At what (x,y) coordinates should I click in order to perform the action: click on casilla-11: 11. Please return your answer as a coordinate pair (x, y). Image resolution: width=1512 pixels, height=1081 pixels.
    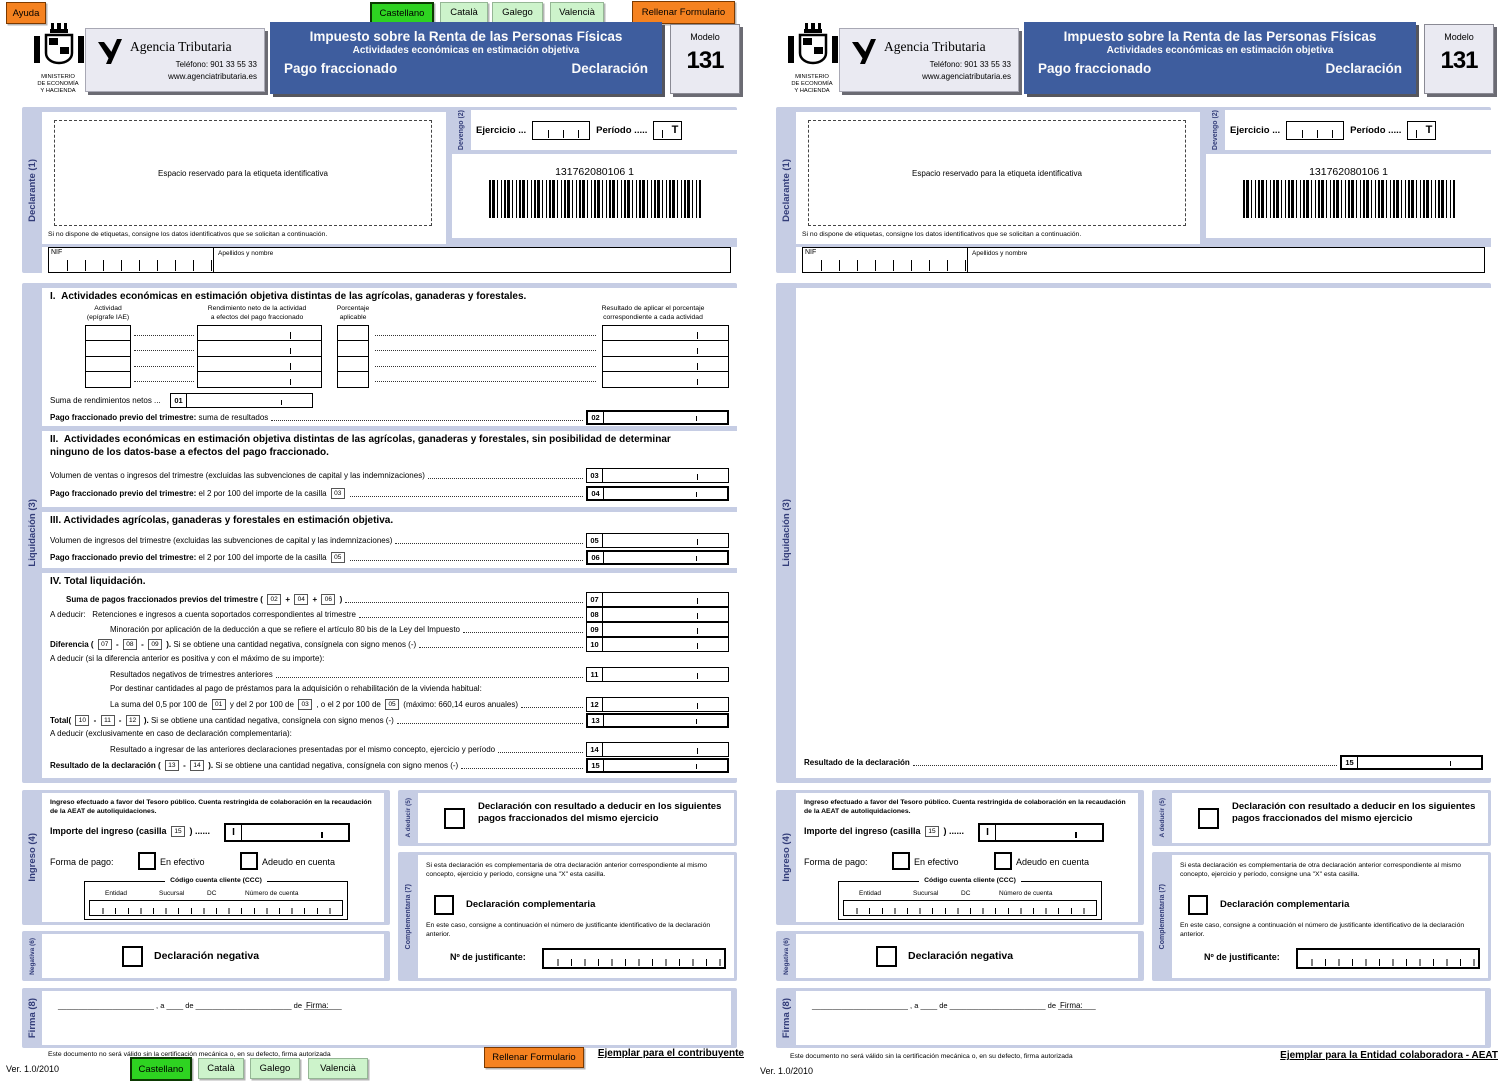
    Looking at the image, I should click on (657, 674).